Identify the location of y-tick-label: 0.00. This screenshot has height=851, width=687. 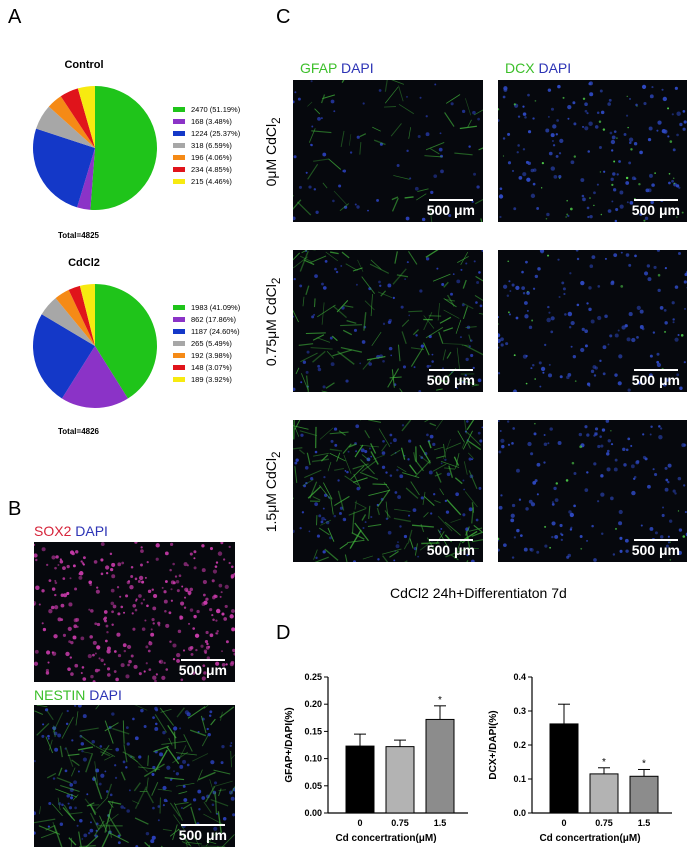
(313, 813).